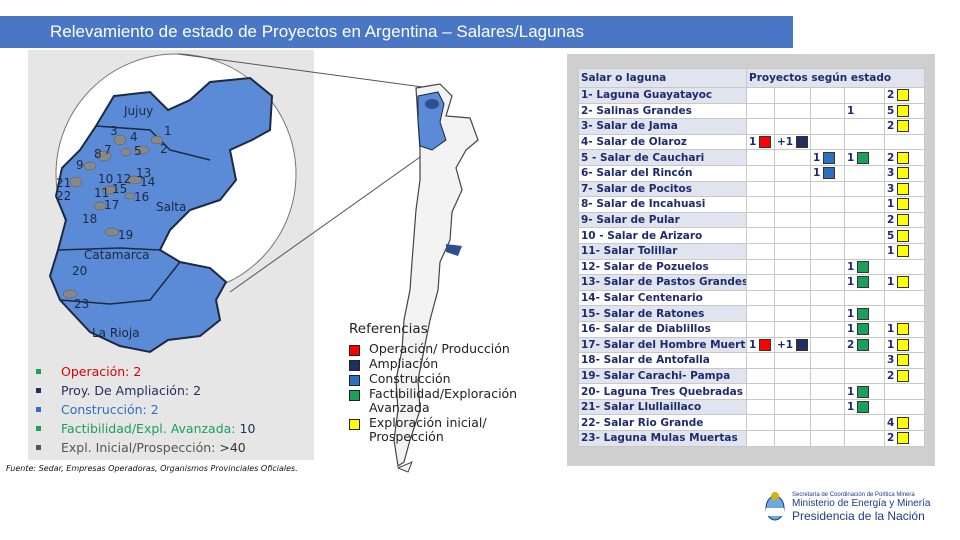 The height and width of the screenshot is (540, 960). What do you see at coordinates (429, 349) in the screenshot?
I see `reference-item-operacion: Operación/ Producción` at bounding box center [429, 349].